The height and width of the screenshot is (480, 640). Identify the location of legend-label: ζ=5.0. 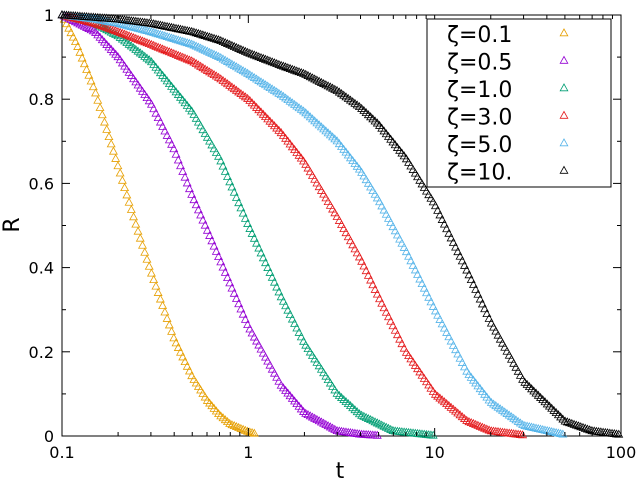
(479, 145).